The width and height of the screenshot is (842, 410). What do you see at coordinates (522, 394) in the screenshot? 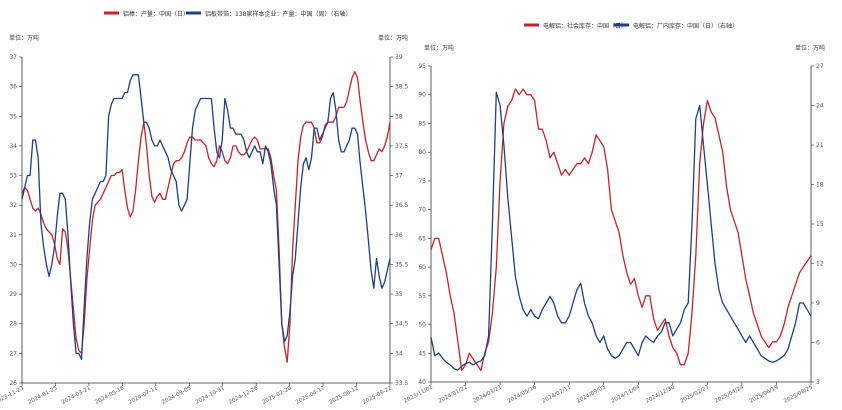
I see `x-tick-label-c1: 2024/05/16` at bounding box center [522, 394].